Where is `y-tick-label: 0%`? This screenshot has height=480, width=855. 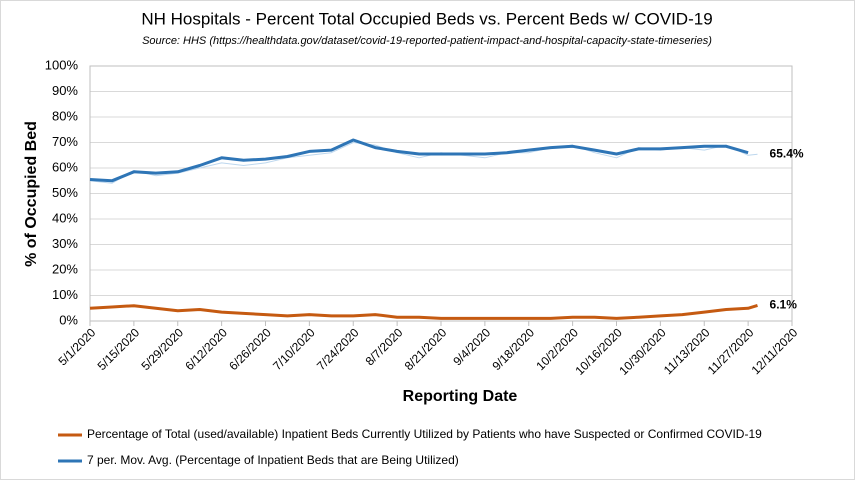
y-tick-label: 0% is located at coordinates (68, 319).